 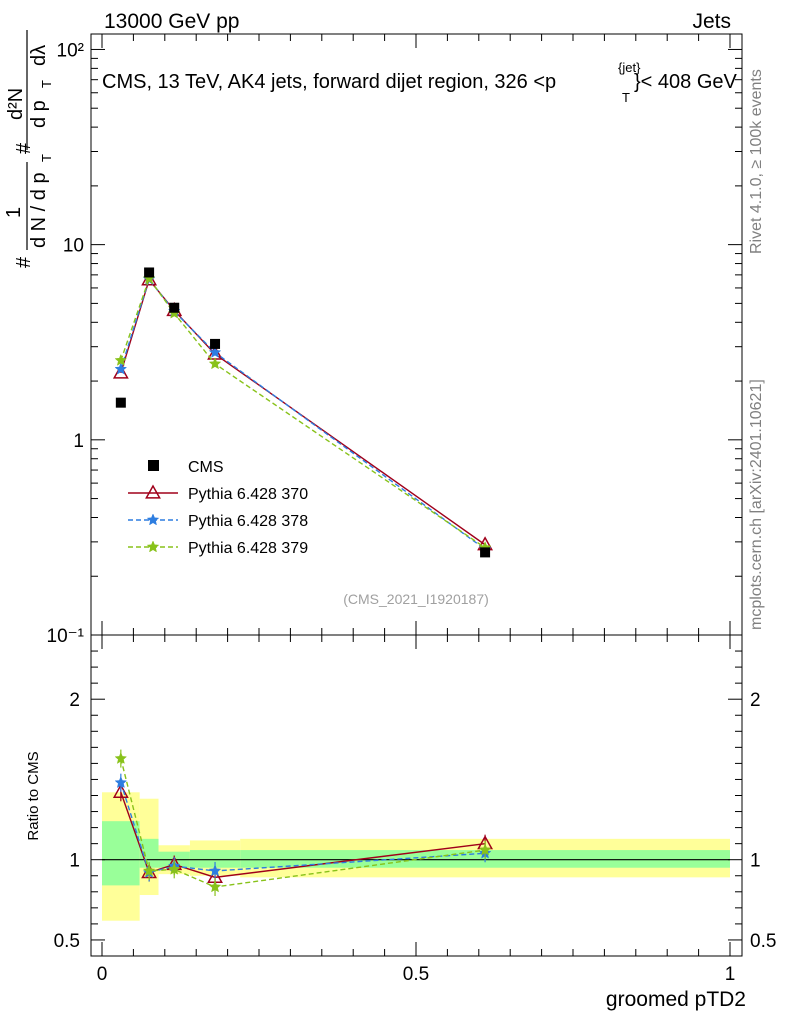 What do you see at coordinates (626, 97) in the screenshot?
I see `plot-title-sub: T` at bounding box center [626, 97].